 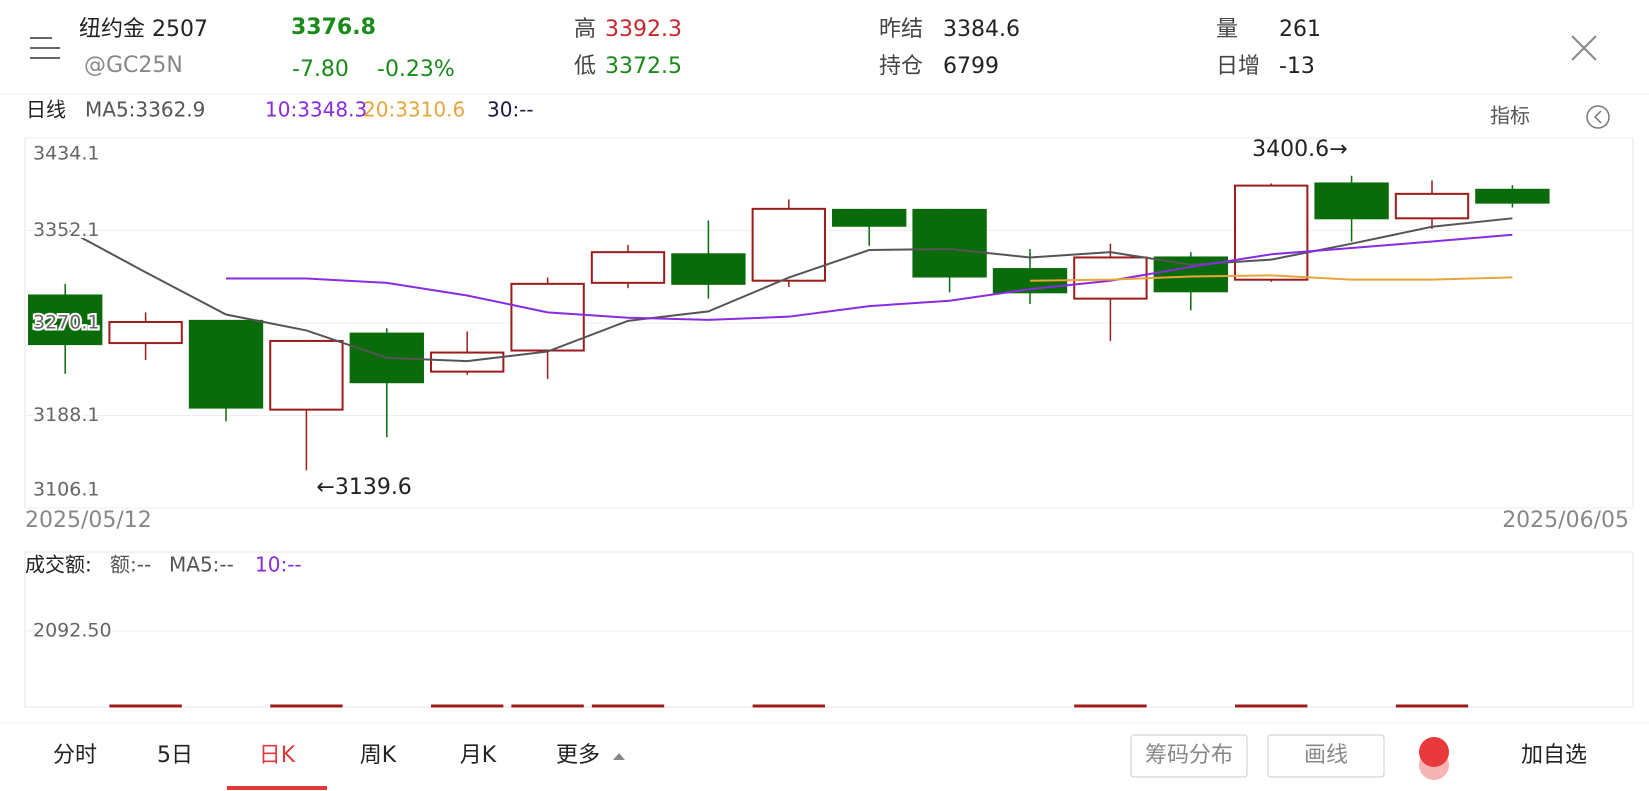 I want to click on indicator-icon, so click(x=1598, y=117).